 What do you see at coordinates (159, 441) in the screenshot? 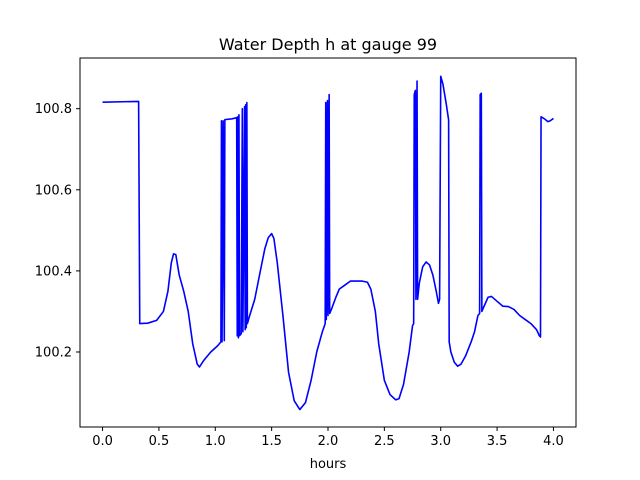
I see `x-tick-label: 0.5` at bounding box center [159, 441].